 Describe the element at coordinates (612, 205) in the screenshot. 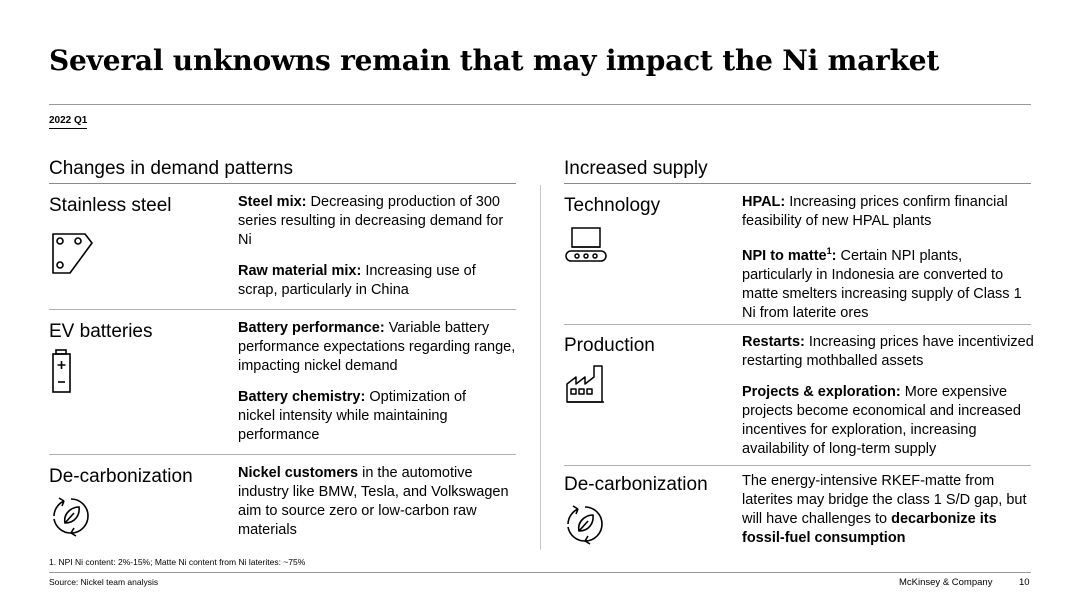

I see `category-technology: Technology` at that location.